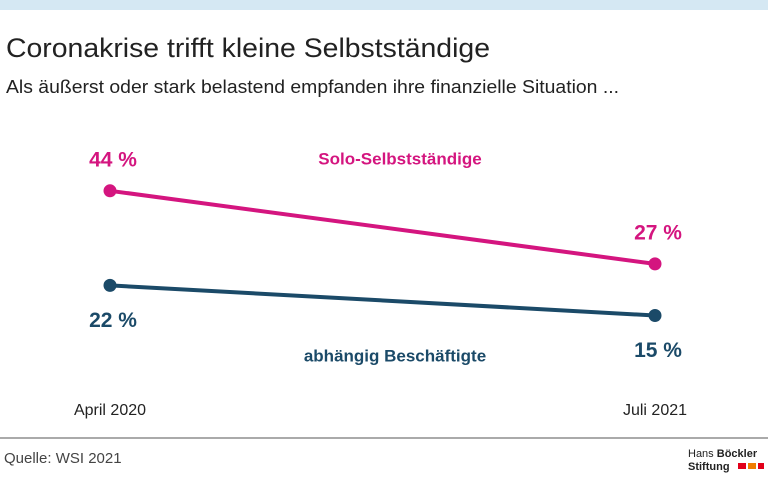 This screenshot has height=477, width=768. Describe the element at coordinates (709, 467) in the screenshot. I see `logo: Stiftung` at that location.